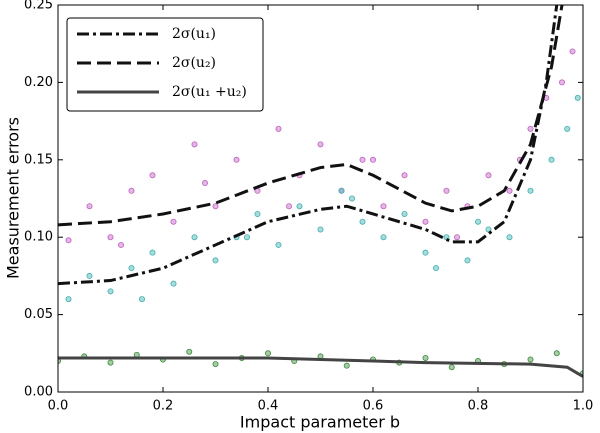 Image resolution: width=600 pixels, height=433 pixels. Describe the element at coordinates (13, 198) in the screenshot. I see `y-axis-title: Measurement errors` at that location.